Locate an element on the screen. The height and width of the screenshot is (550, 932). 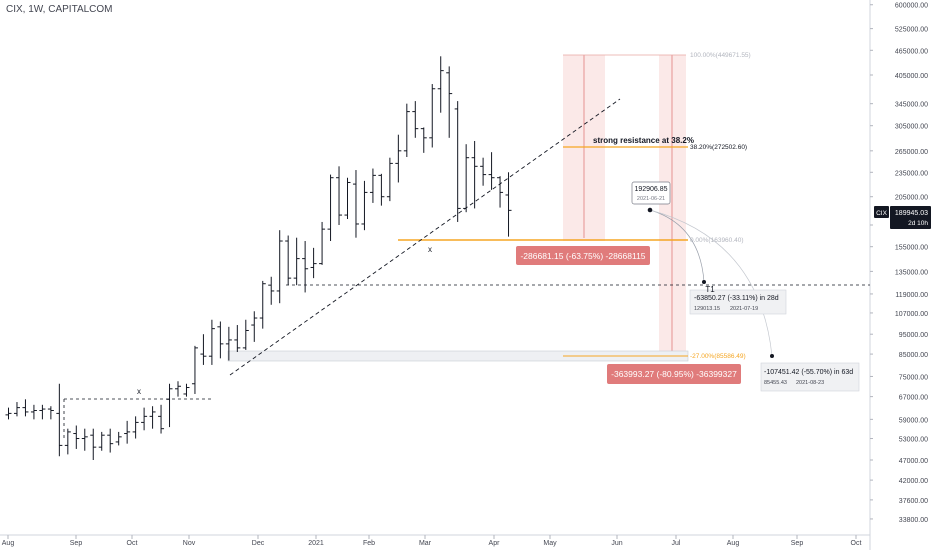
range-2-label: -363993.27 (-80.95%) -36399327 is located at coordinates (674, 374).